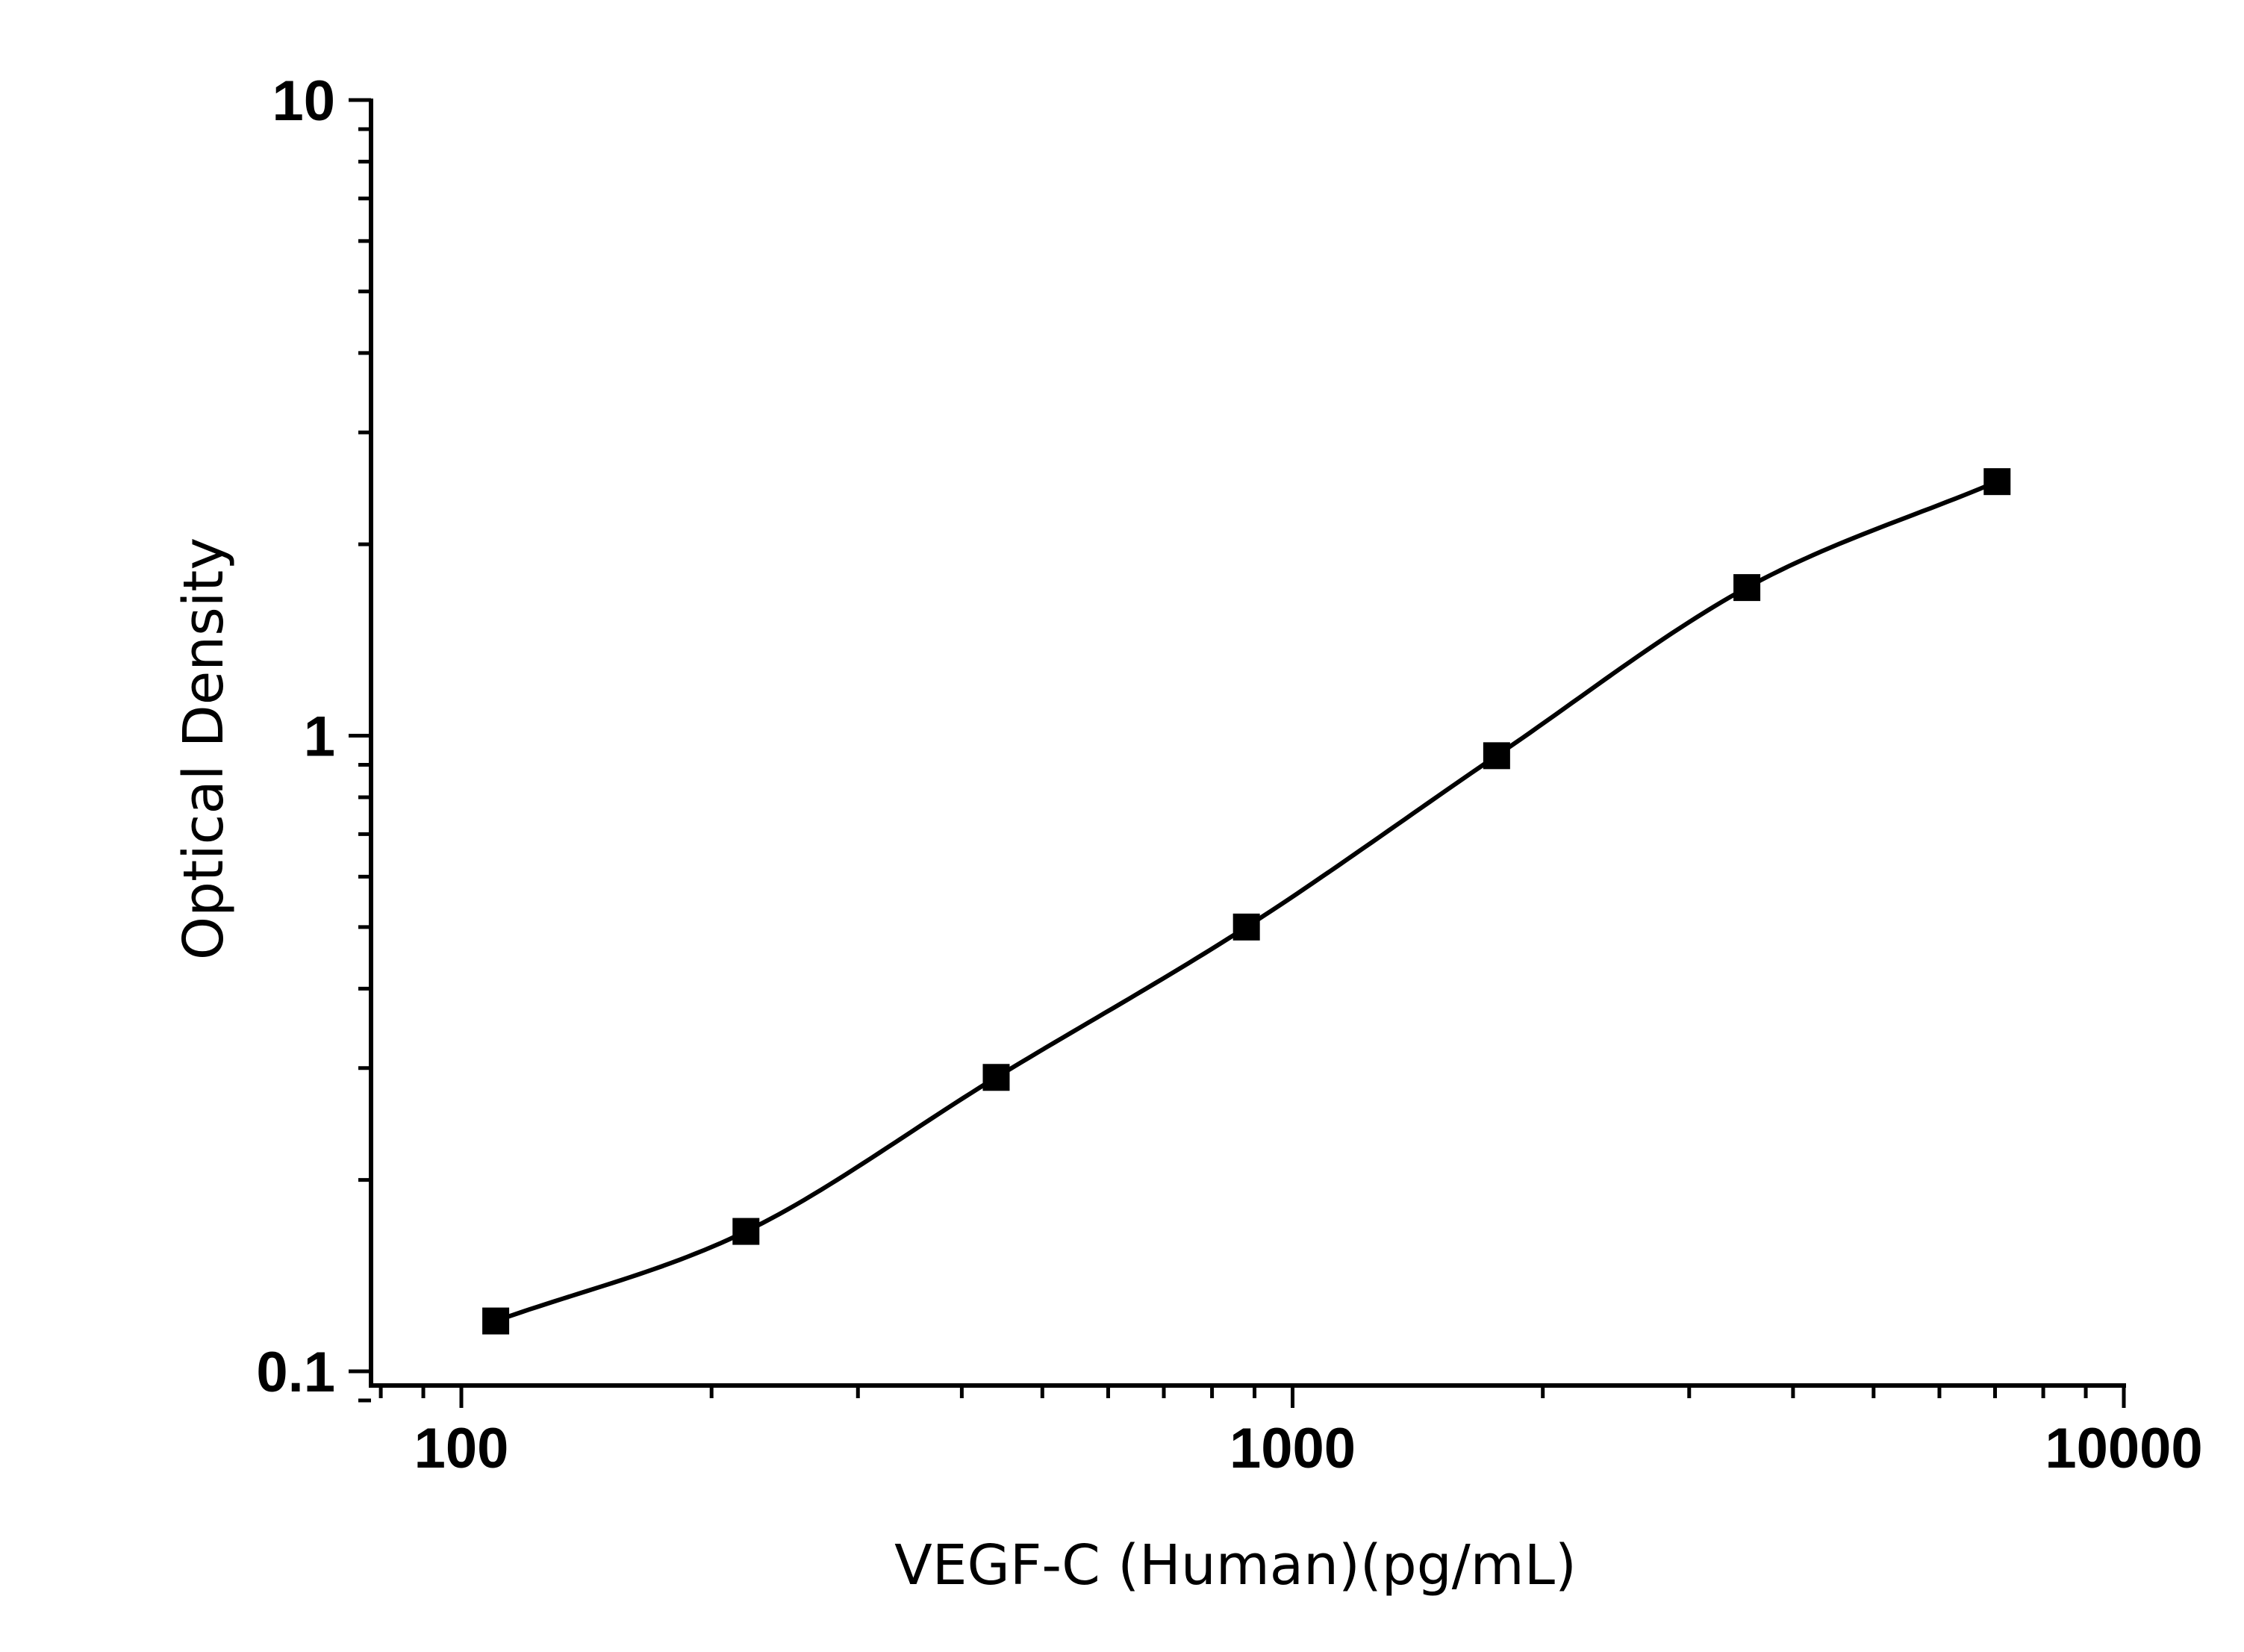 This screenshot has height=1652, width=2244. Describe the element at coordinates (295, 1373) in the screenshot. I see `y-tick-label: 0.1` at that location.